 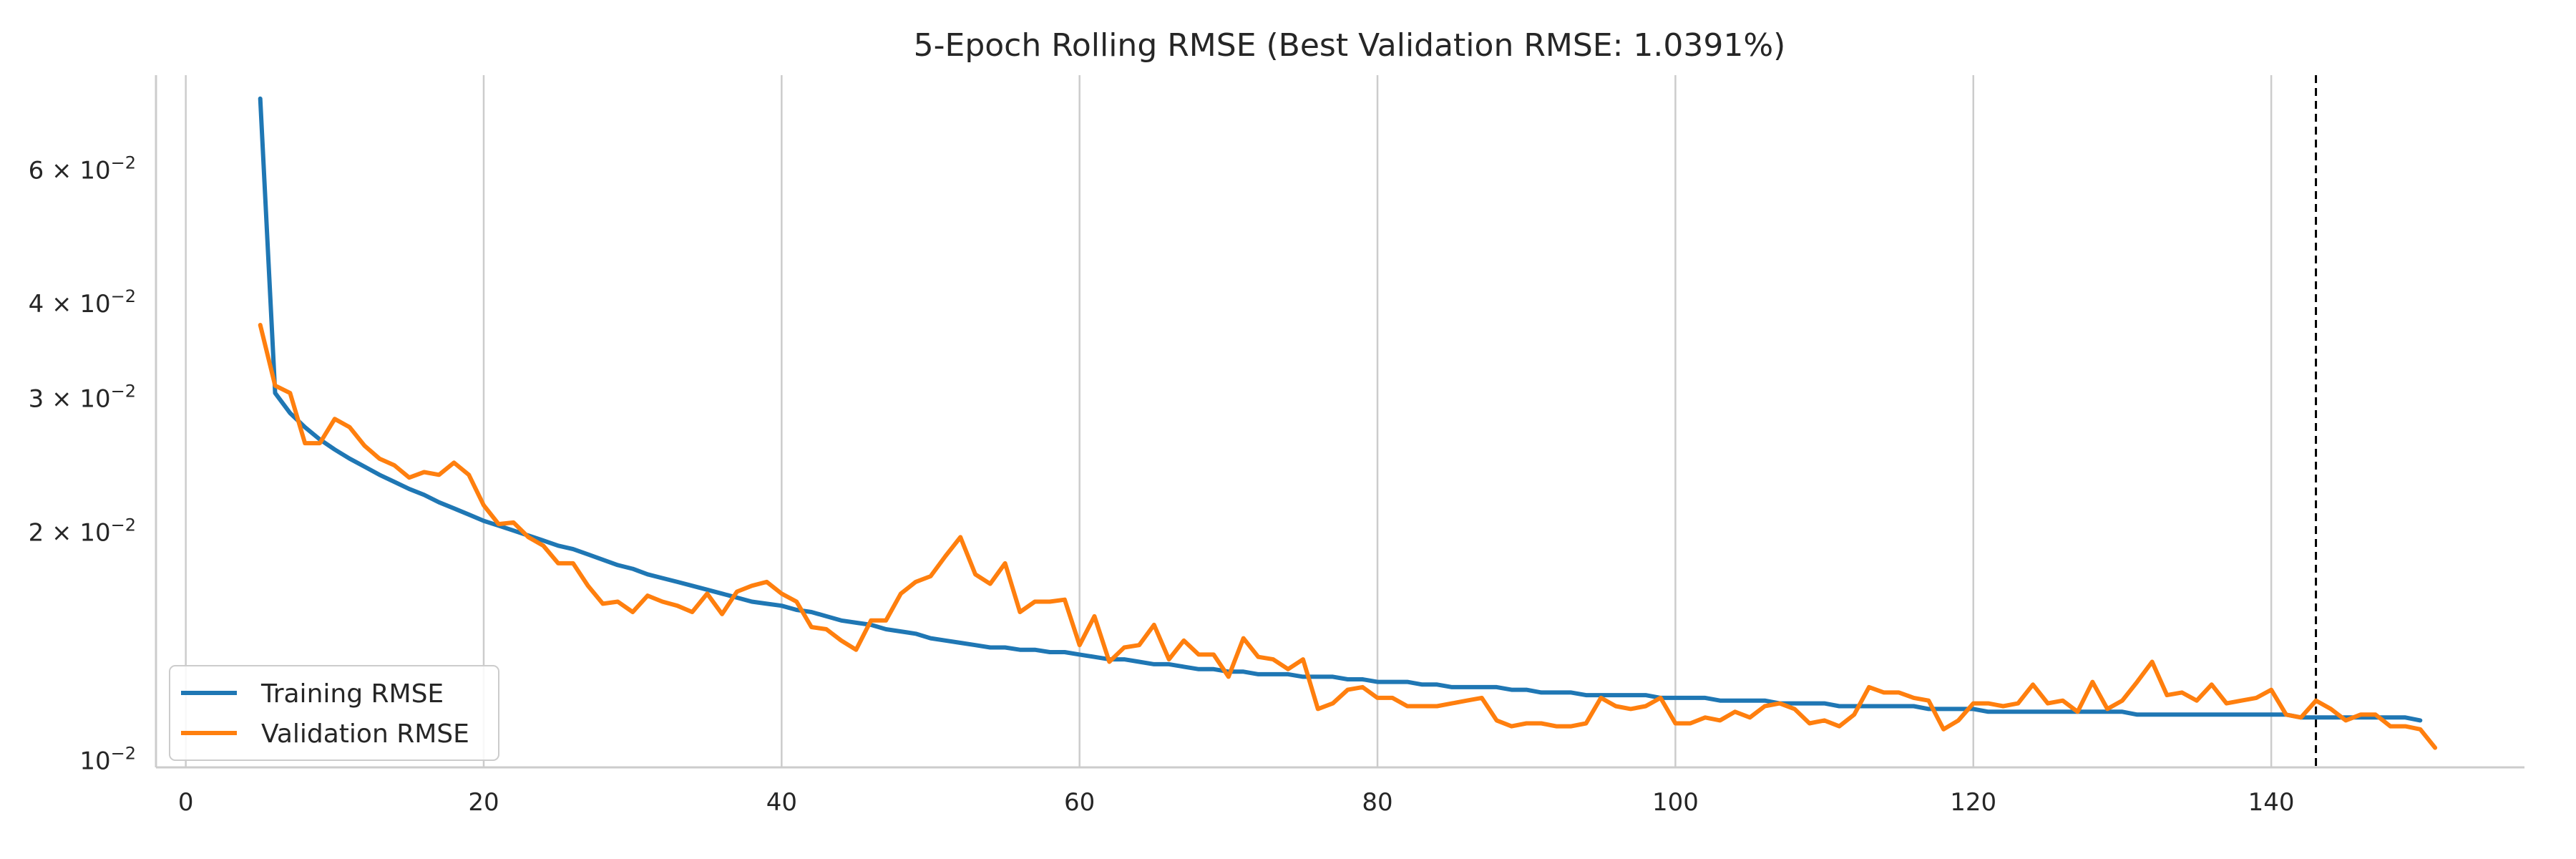 I want to click on x-tick-label-120: 120, so click(x=1973, y=803).